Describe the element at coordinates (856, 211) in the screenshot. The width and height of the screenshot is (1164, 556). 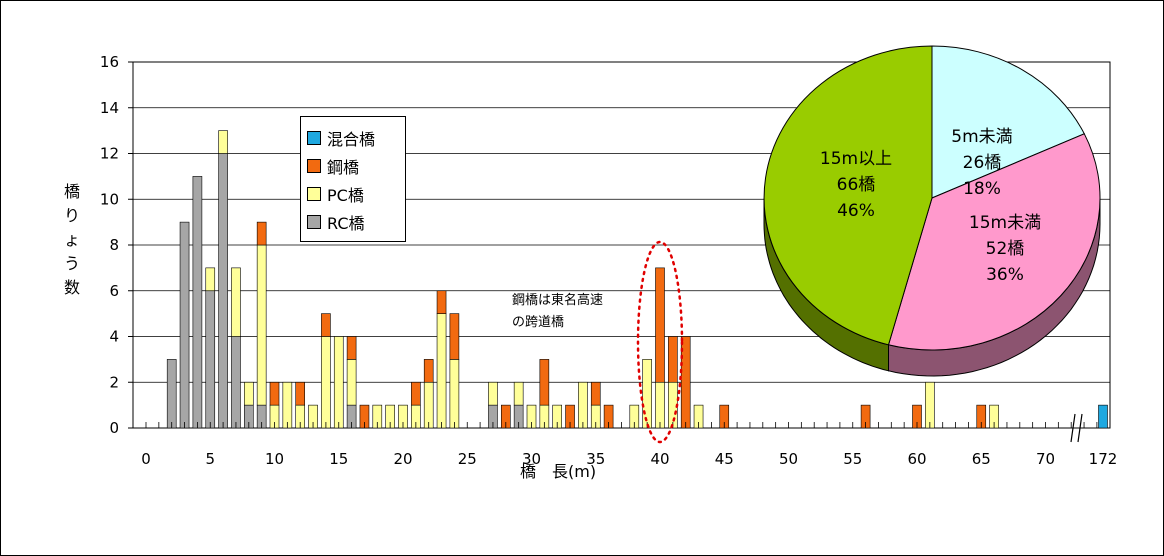
I see `pie-label-over15-percent: 46%` at that location.